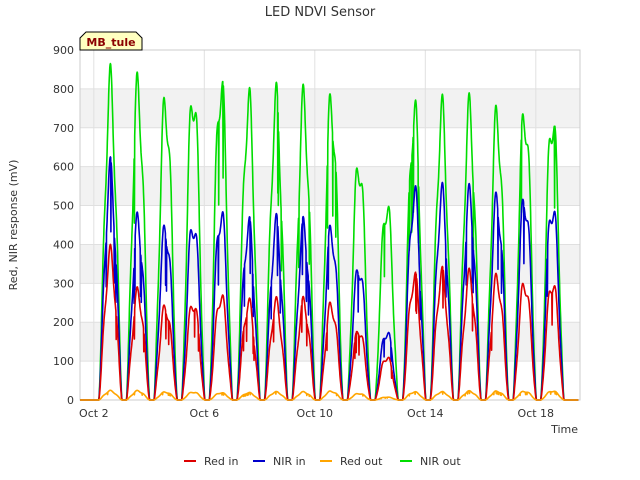 This screenshot has height=480, width=640. Describe the element at coordinates (63, 225) in the screenshot. I see `y-tick-labels: 0 100 200 300 400 500 600 700 800 900` at that location.